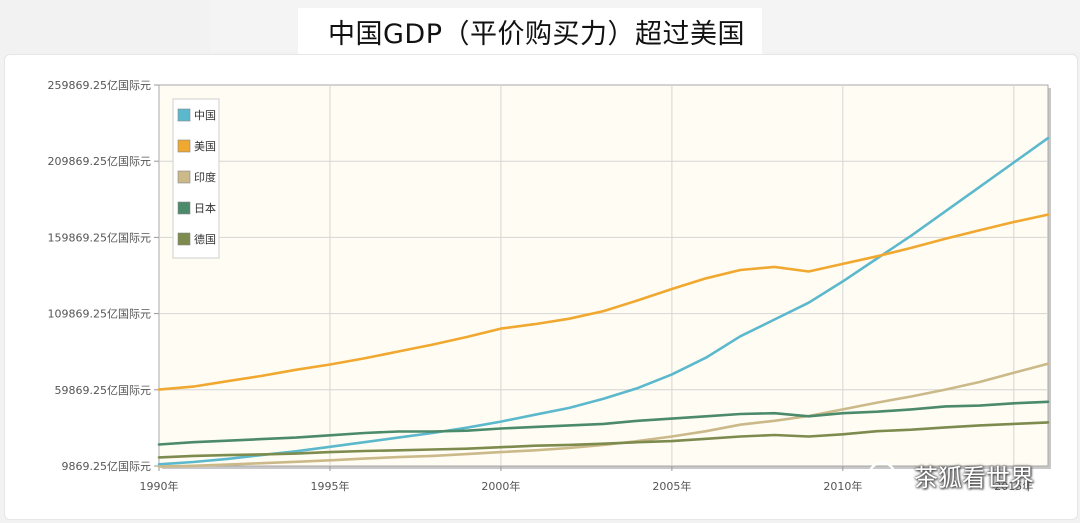 Image resolution: width=1080 pixels, height=523 pixels. What do you see at coordinates (100, 161) in the screenshot?
I see `y-tick-label: 209869.25亿国际元` at bounding box center [100, 161].